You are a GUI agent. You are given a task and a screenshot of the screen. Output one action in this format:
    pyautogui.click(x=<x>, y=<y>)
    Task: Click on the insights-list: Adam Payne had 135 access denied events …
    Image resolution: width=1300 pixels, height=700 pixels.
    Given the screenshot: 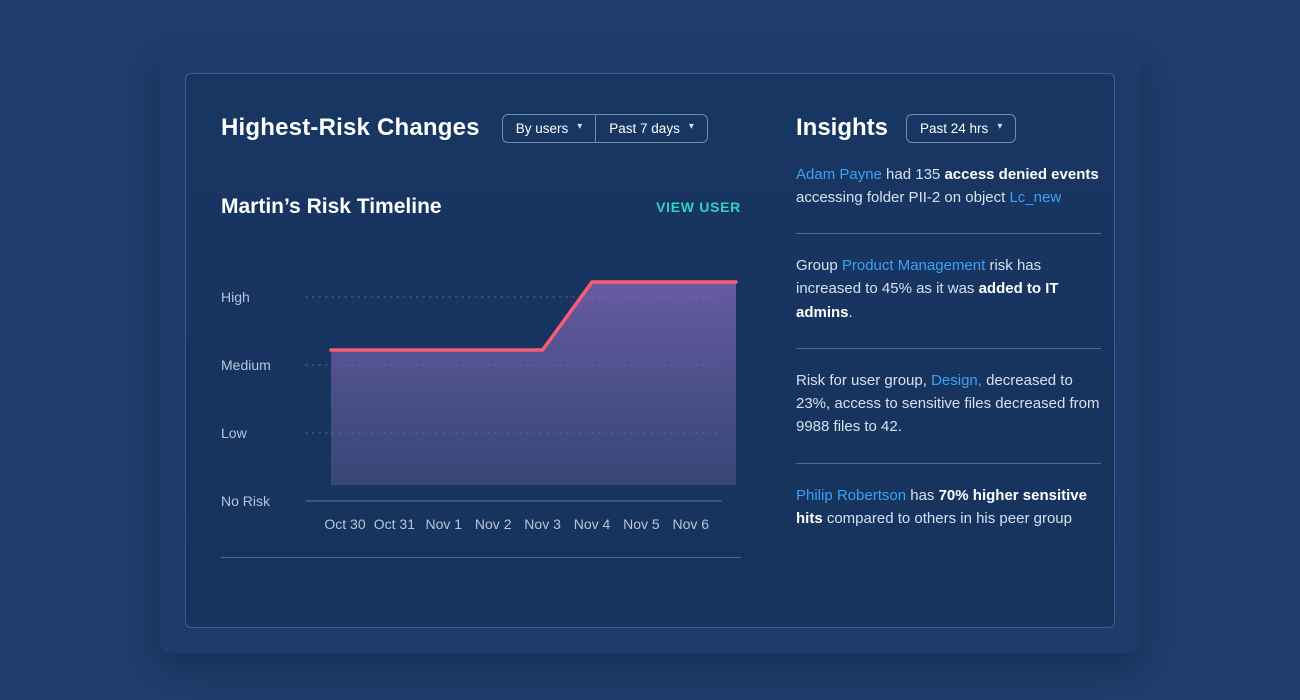 What is the action you would take?
    pyautogui.click(x=948, y=349)
    